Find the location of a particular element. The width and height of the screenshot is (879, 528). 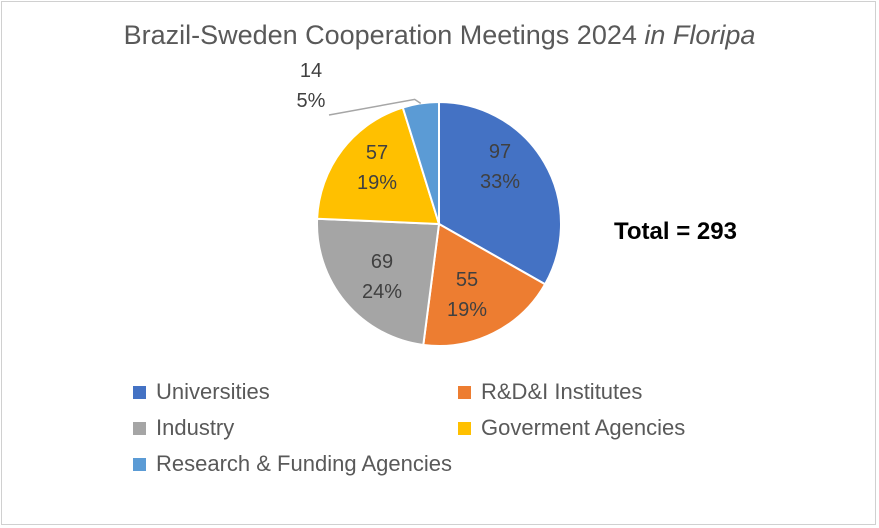

data-label-value: 57 is located at coordinates (377, 153).